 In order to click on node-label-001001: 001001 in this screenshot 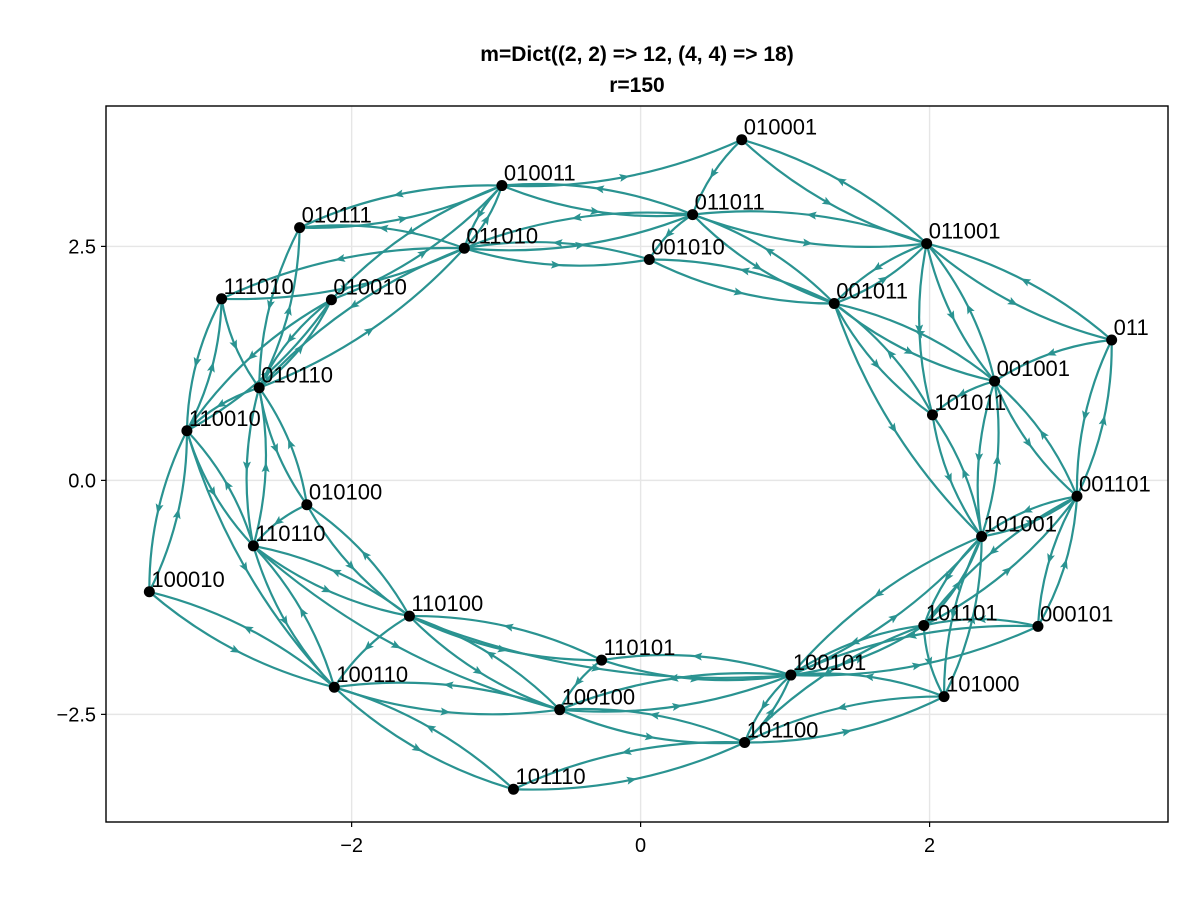, I will do `click(1033, 368)`.